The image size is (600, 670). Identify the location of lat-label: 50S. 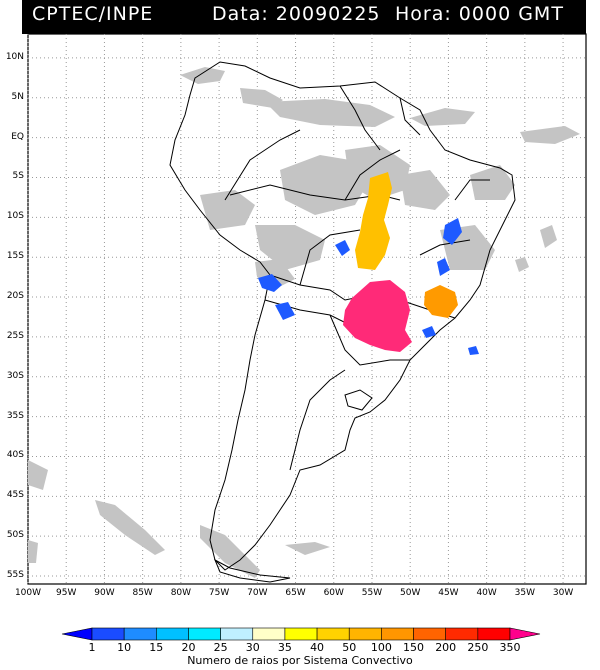
(15, 535).